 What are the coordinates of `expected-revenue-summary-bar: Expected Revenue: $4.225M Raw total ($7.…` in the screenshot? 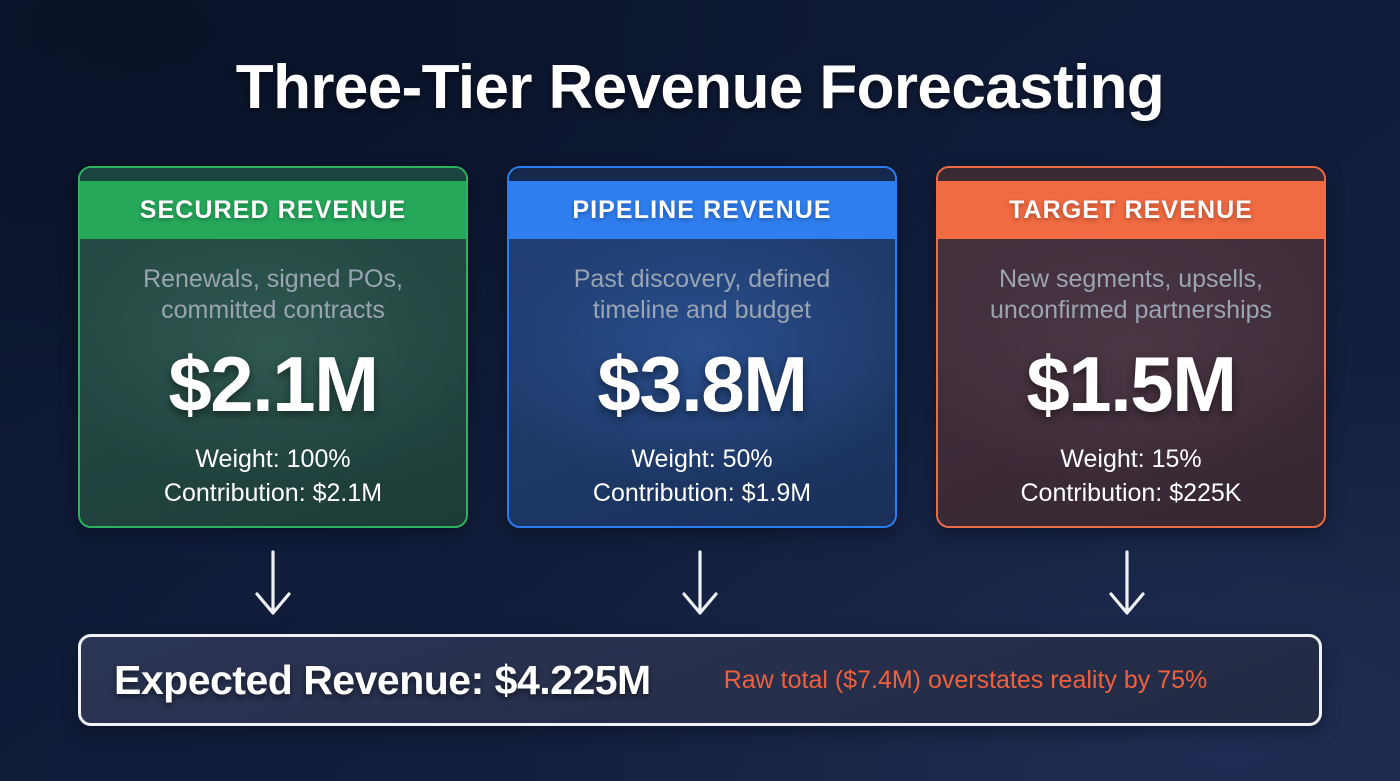 It's located at (700, 680).